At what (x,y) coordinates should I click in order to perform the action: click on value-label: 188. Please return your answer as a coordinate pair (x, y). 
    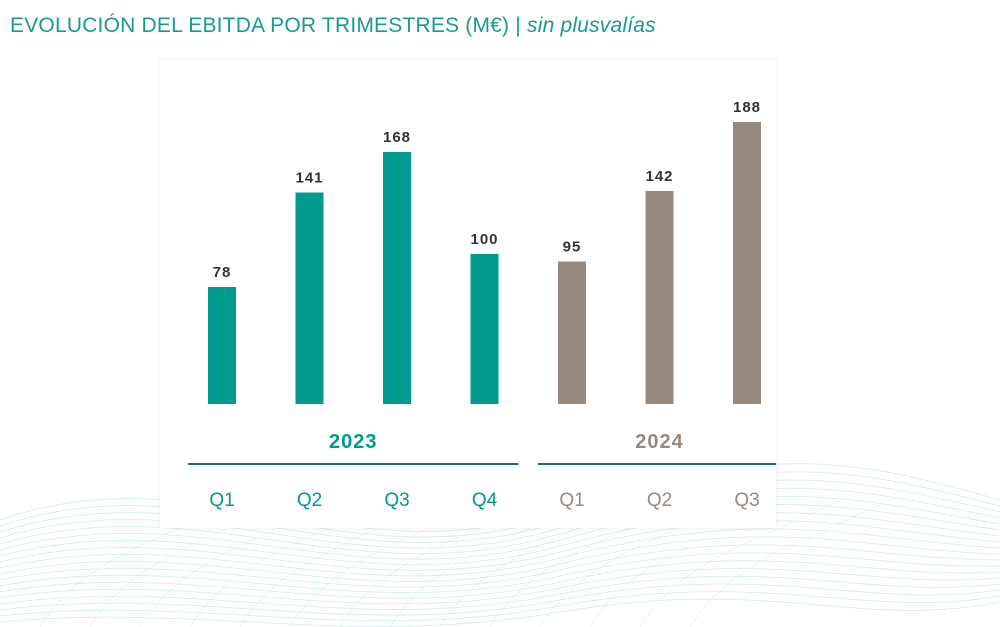
    Looking at the image, I should click on (747, 107).